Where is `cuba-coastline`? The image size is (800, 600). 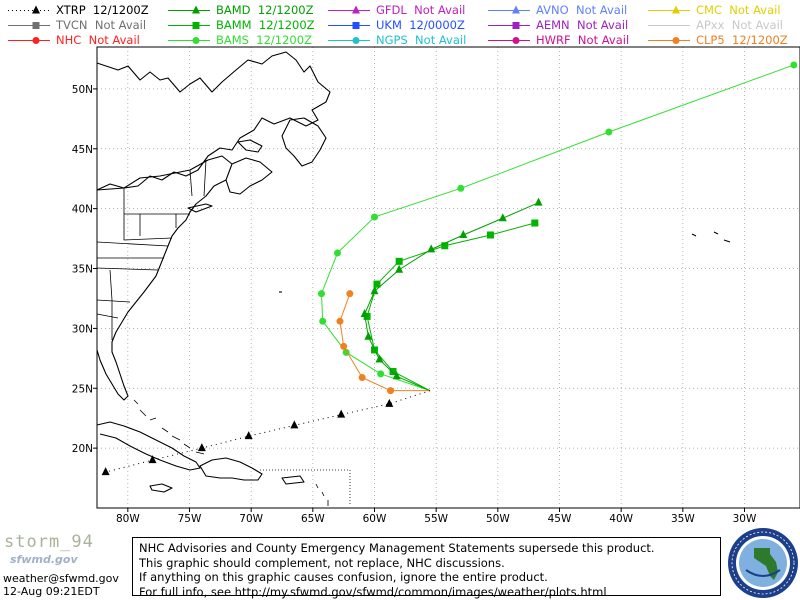
cuba-coastline is located at coordinates (148, 446).